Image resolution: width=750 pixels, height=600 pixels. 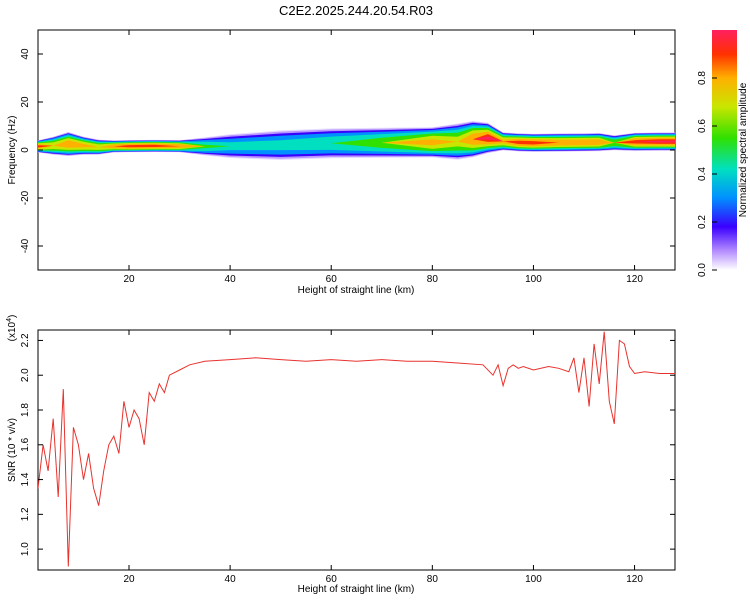 What do you see at coordinates (533, 279) in the screenshot?
I see `spectrogram-xtick-label: 100` at bounding box center [533, 279].